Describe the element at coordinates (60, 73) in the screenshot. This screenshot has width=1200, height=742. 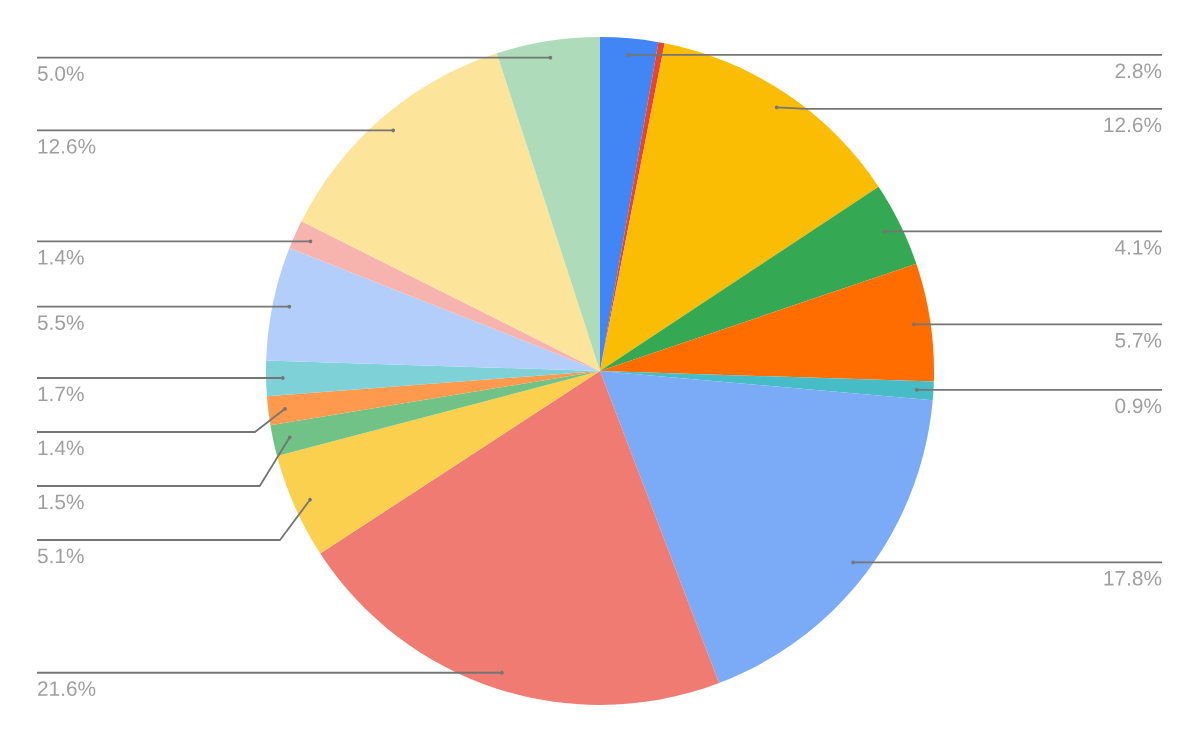
I see `data-label: 5.0%` at that location.